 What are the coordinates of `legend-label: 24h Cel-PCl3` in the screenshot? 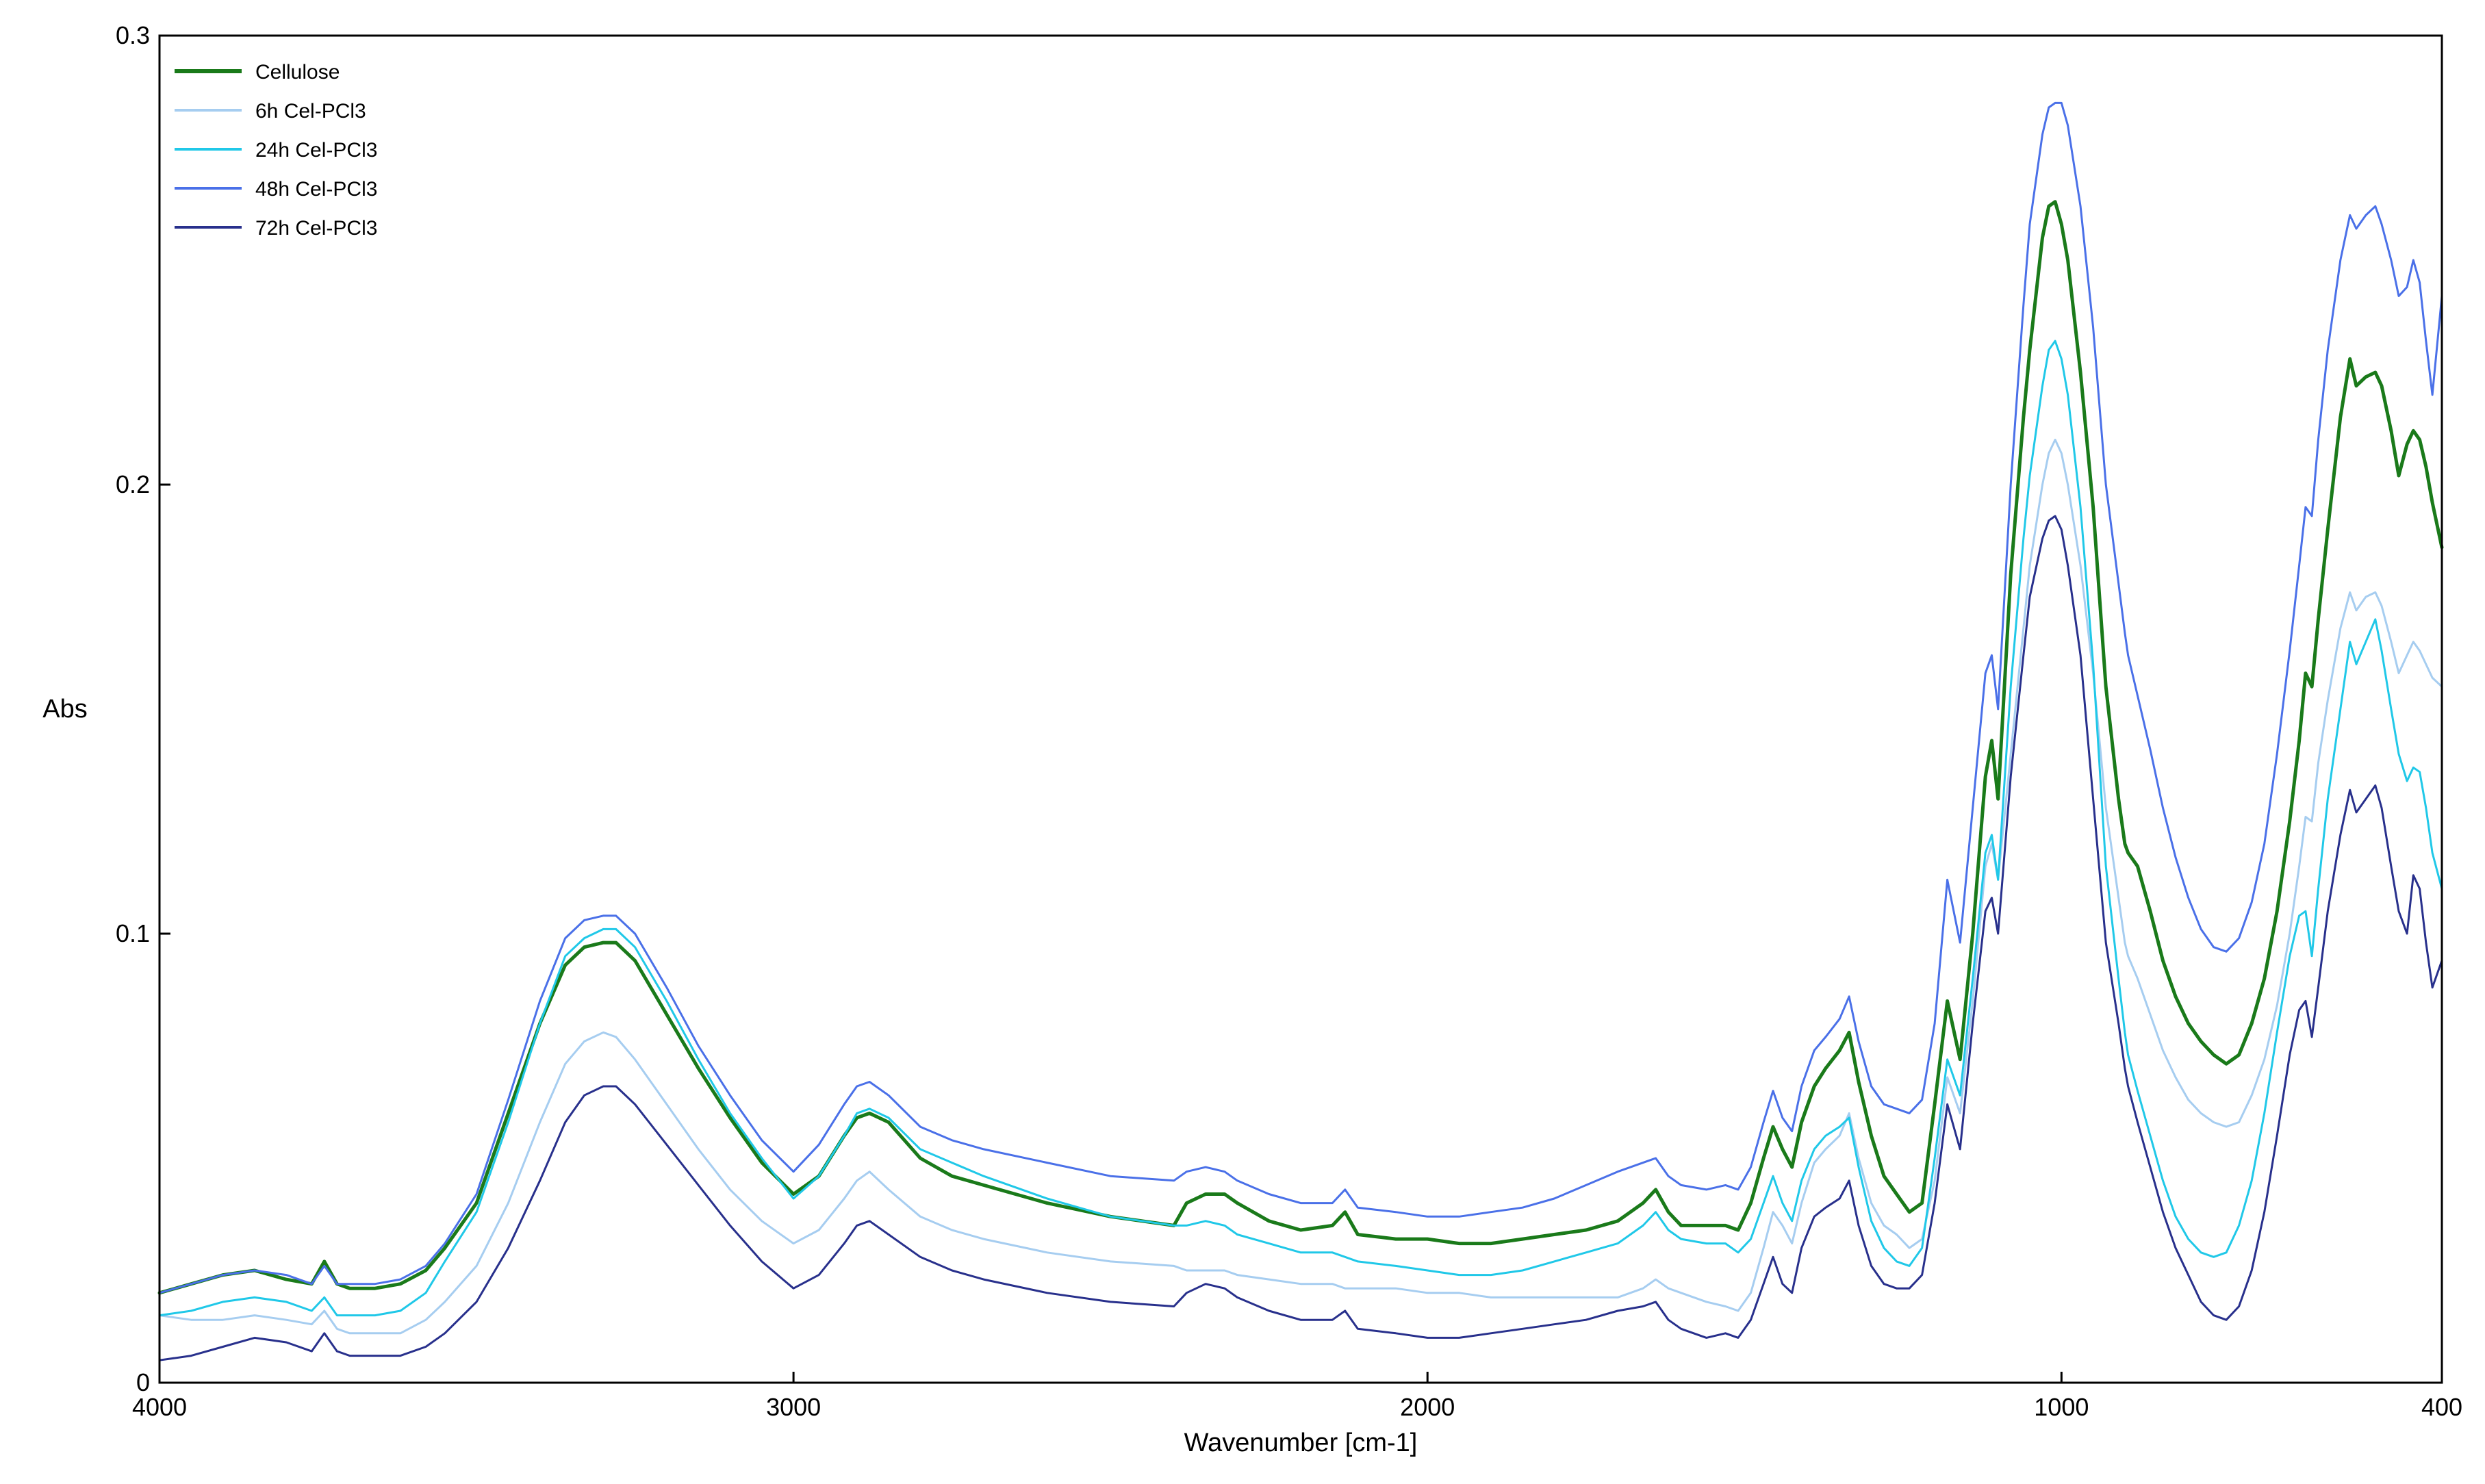 It's located at (316, 150).